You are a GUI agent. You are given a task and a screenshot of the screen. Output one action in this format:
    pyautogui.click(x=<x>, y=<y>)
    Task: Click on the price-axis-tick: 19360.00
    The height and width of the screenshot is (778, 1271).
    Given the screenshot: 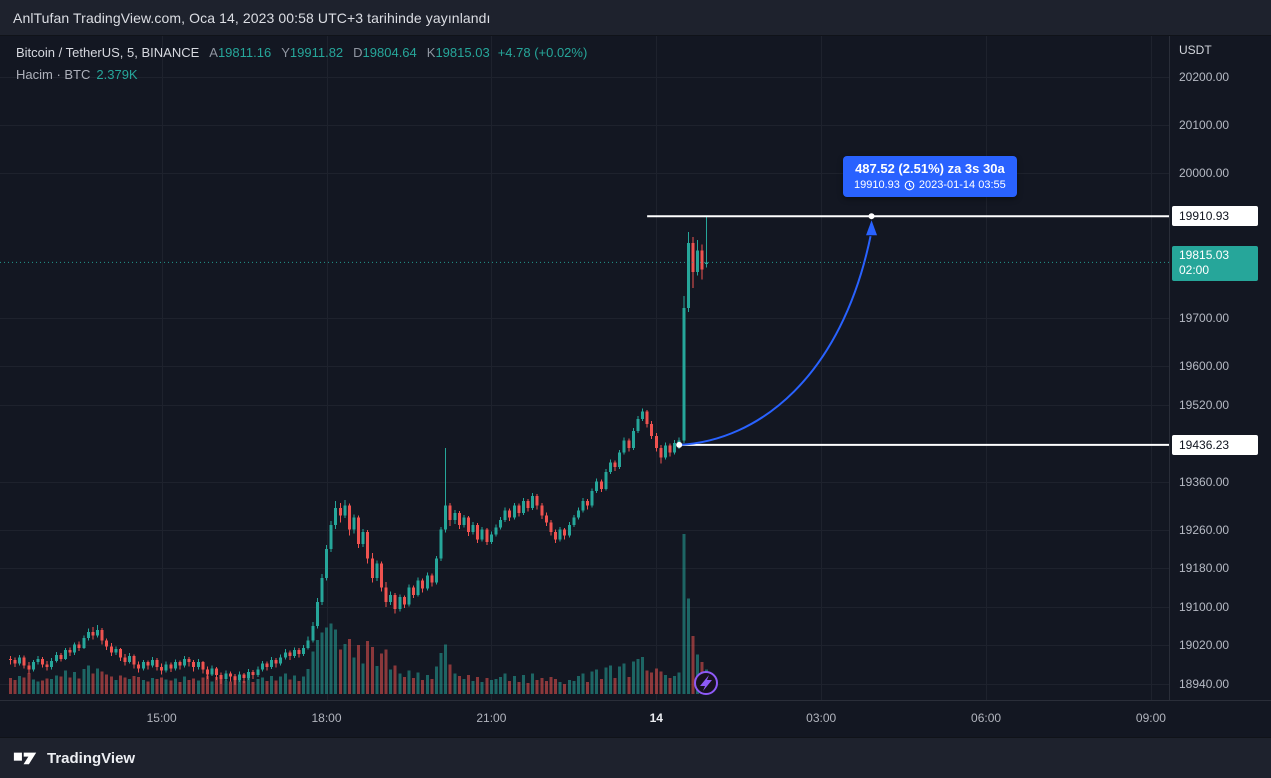 What is the action you would take?
    pyautogui.click(x=1204, y=481)
    